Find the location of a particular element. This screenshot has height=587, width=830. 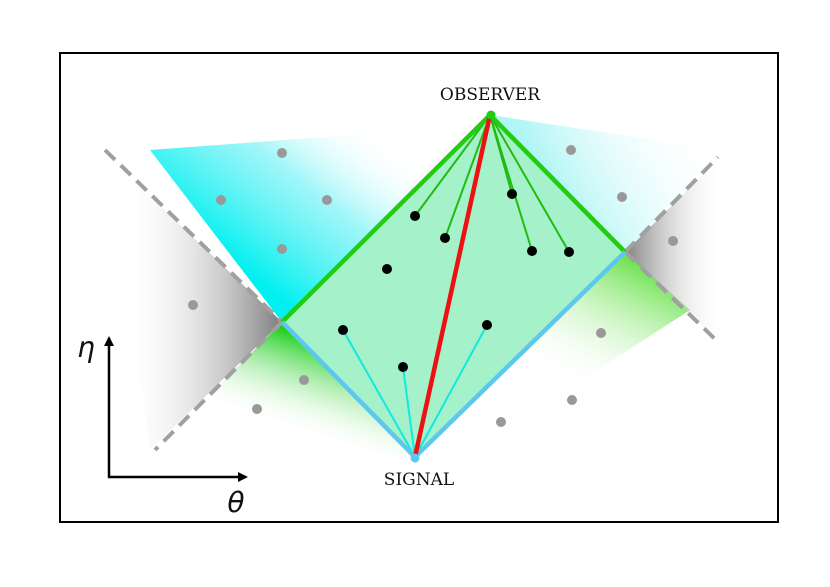

region-cyan-left is located at coordinates (320, 218).